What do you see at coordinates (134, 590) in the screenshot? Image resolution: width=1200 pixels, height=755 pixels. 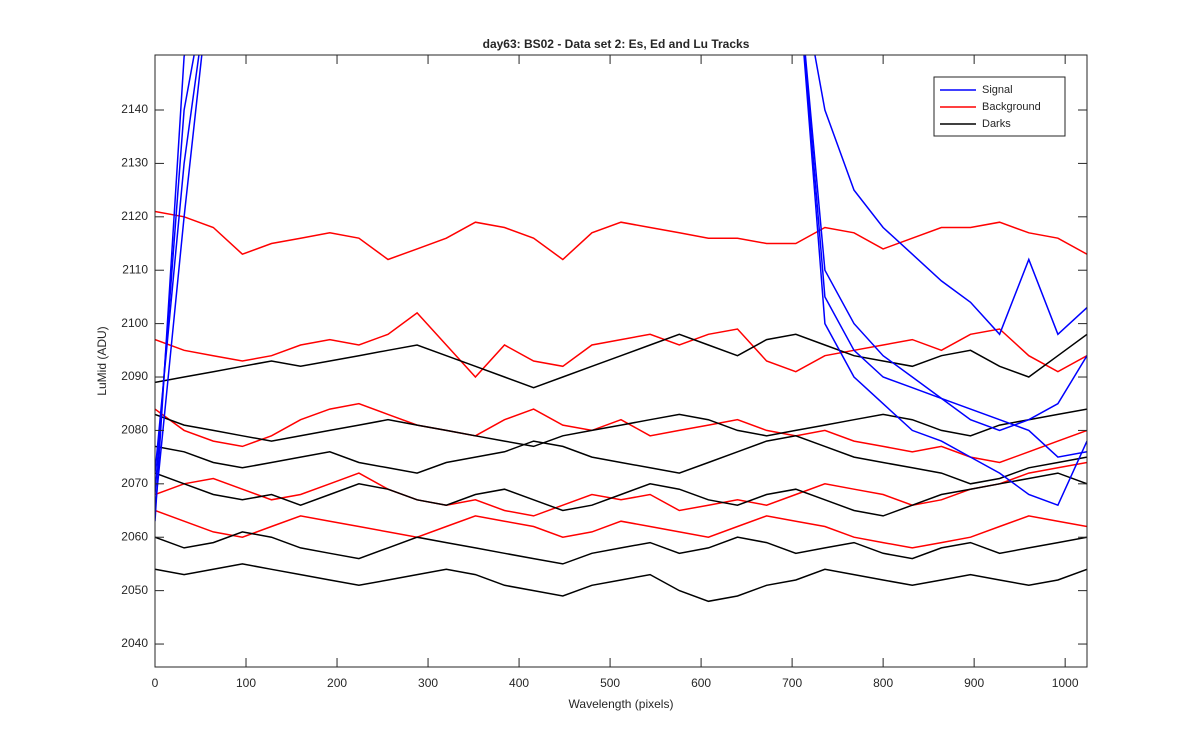 I see `y-tick-label: 2050` at bounding box center [134, 590].